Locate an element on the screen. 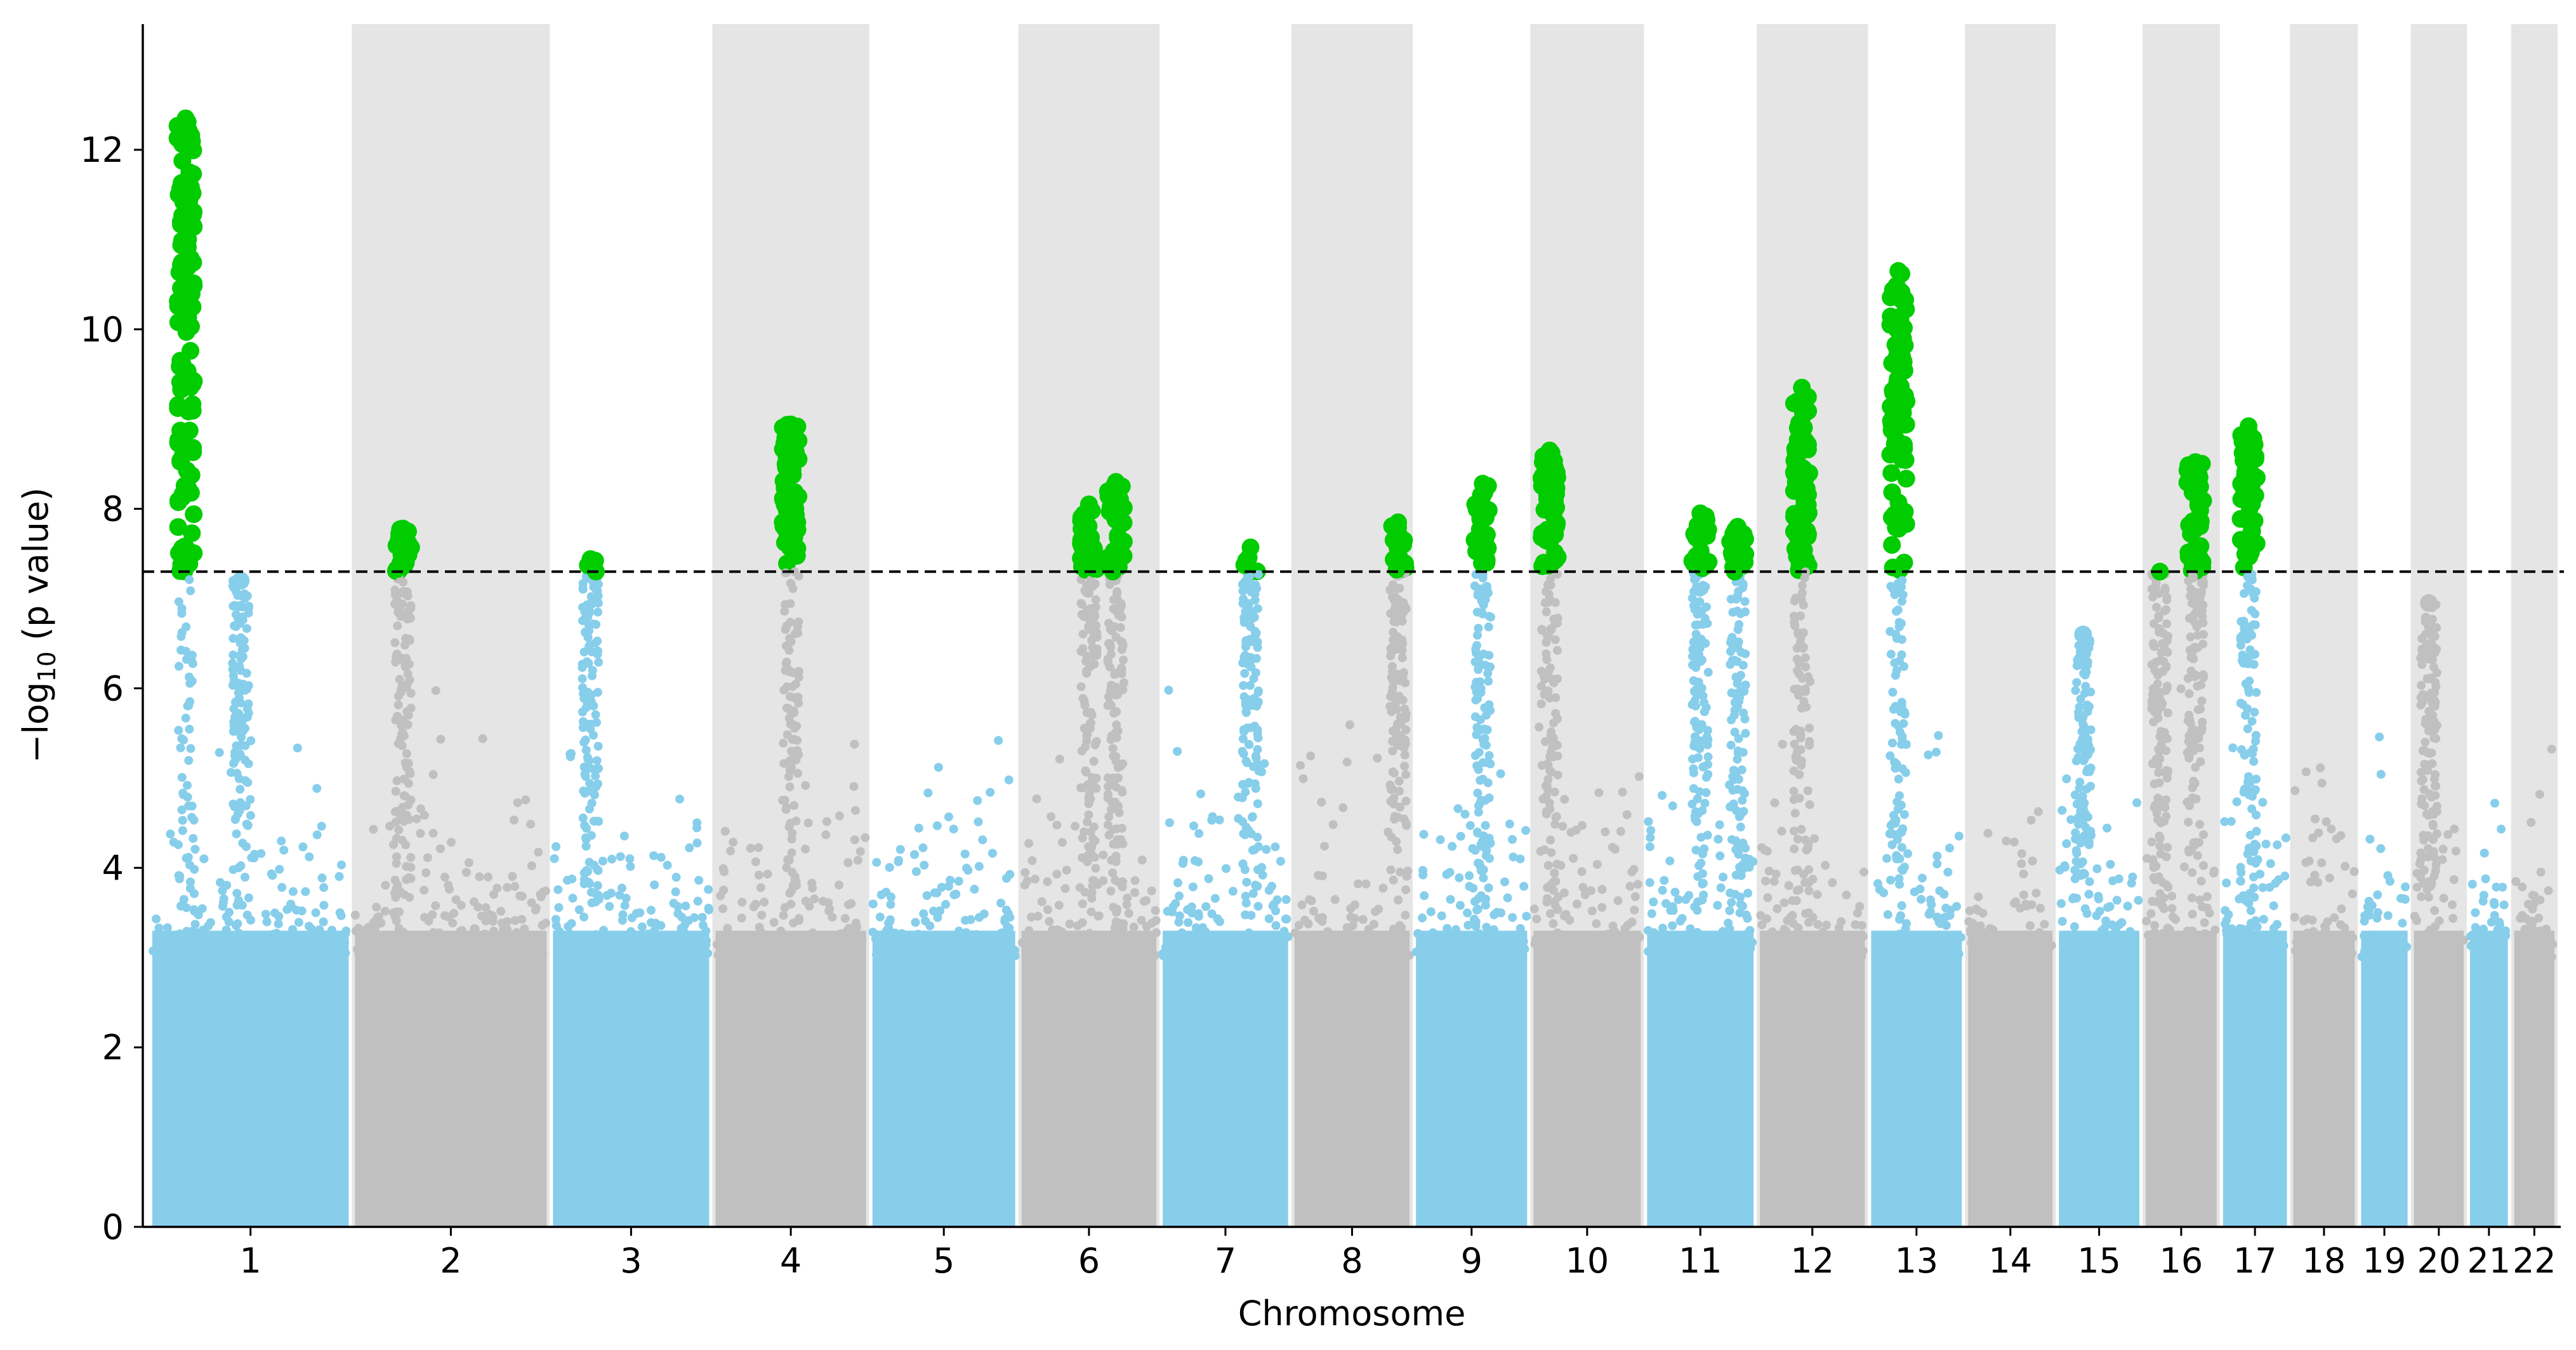 This screenshot has height=1350, width=2576. peak-top-snp is located at coordinates (590, 559).